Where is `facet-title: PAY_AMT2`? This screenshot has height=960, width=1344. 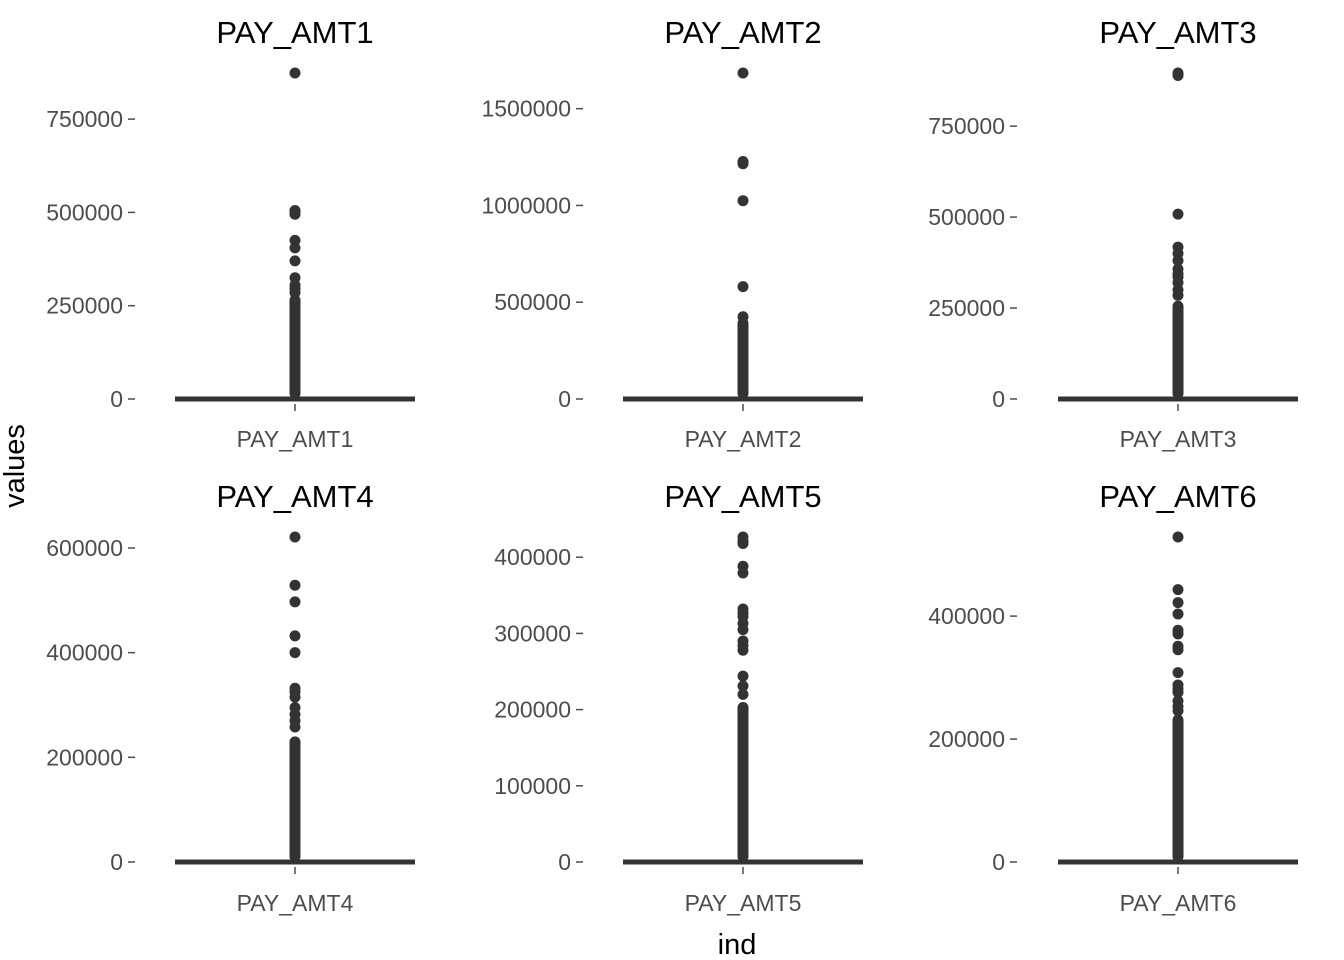 facet-title: PAY_AMT2 is located at coordinates (742, 32).